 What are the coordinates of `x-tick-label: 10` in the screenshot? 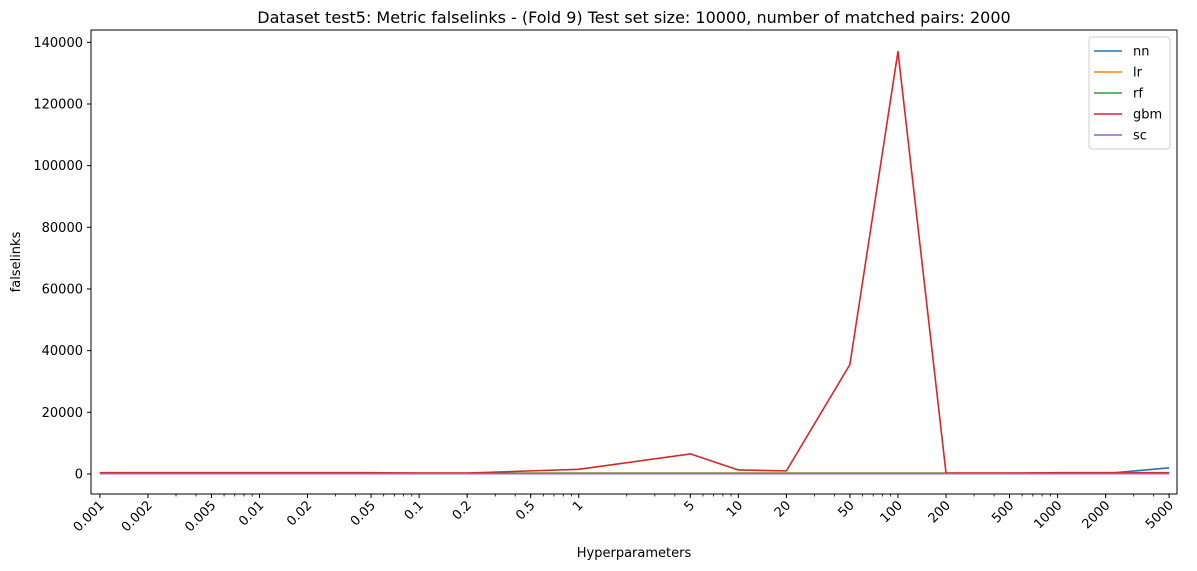 It's located at (735, 509).